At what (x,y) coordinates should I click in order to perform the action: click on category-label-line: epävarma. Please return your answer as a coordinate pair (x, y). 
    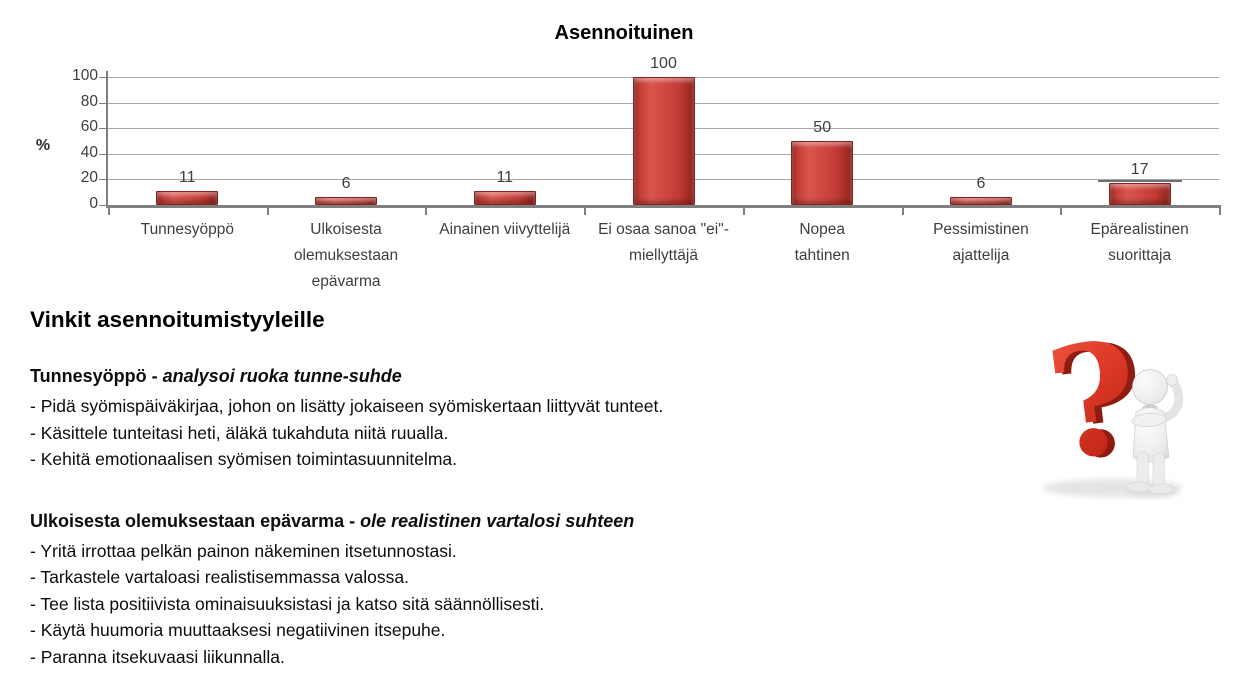
    Looking at the image, I should click on (346, 281).